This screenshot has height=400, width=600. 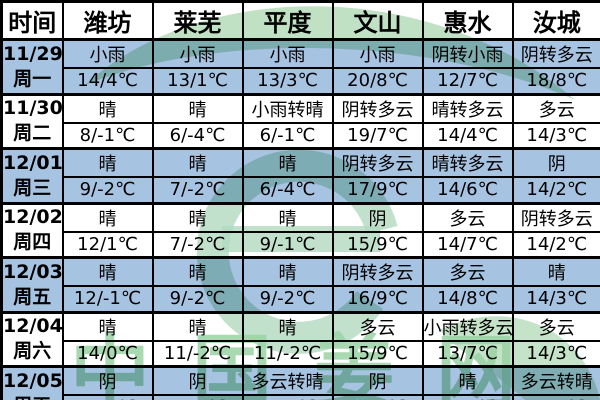 What do you see at coordinates (467, 353) in the screenshot?
I see `temperature-cell: 13/7℃` at bounding box center [467, 353].